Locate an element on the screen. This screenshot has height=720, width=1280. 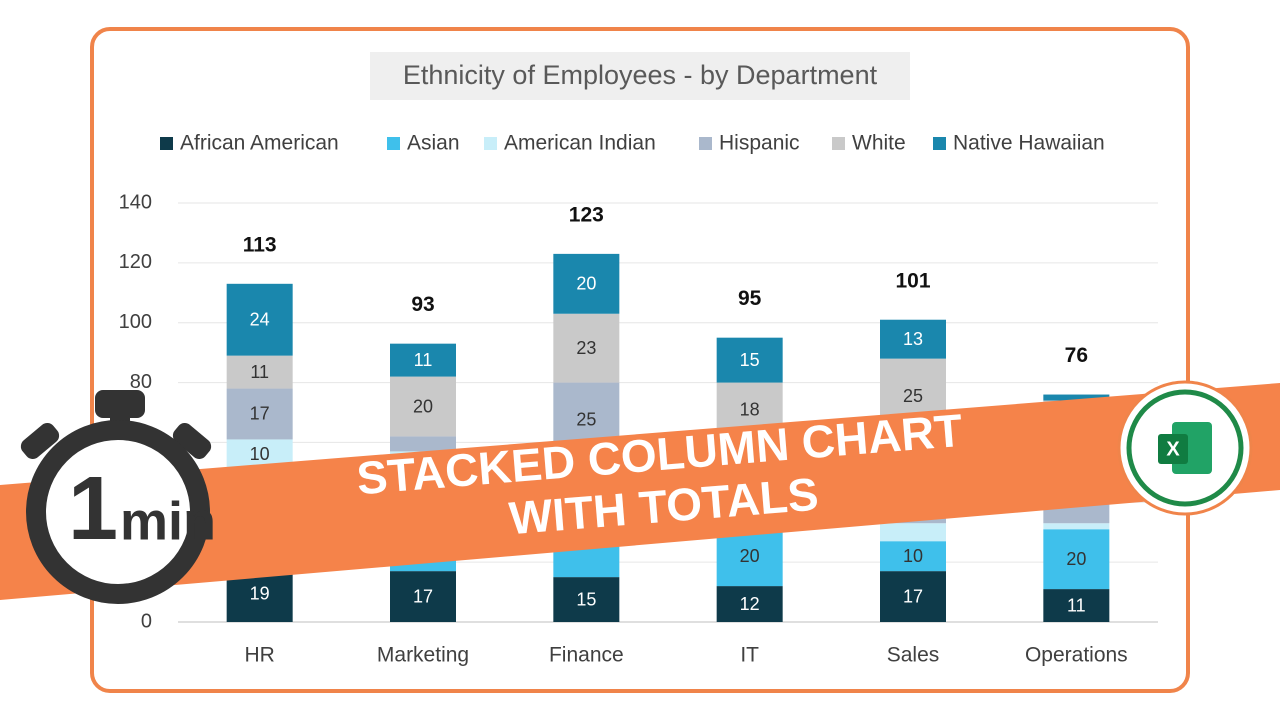
y-tick-label: 100 is located at coordinates (135, 322).